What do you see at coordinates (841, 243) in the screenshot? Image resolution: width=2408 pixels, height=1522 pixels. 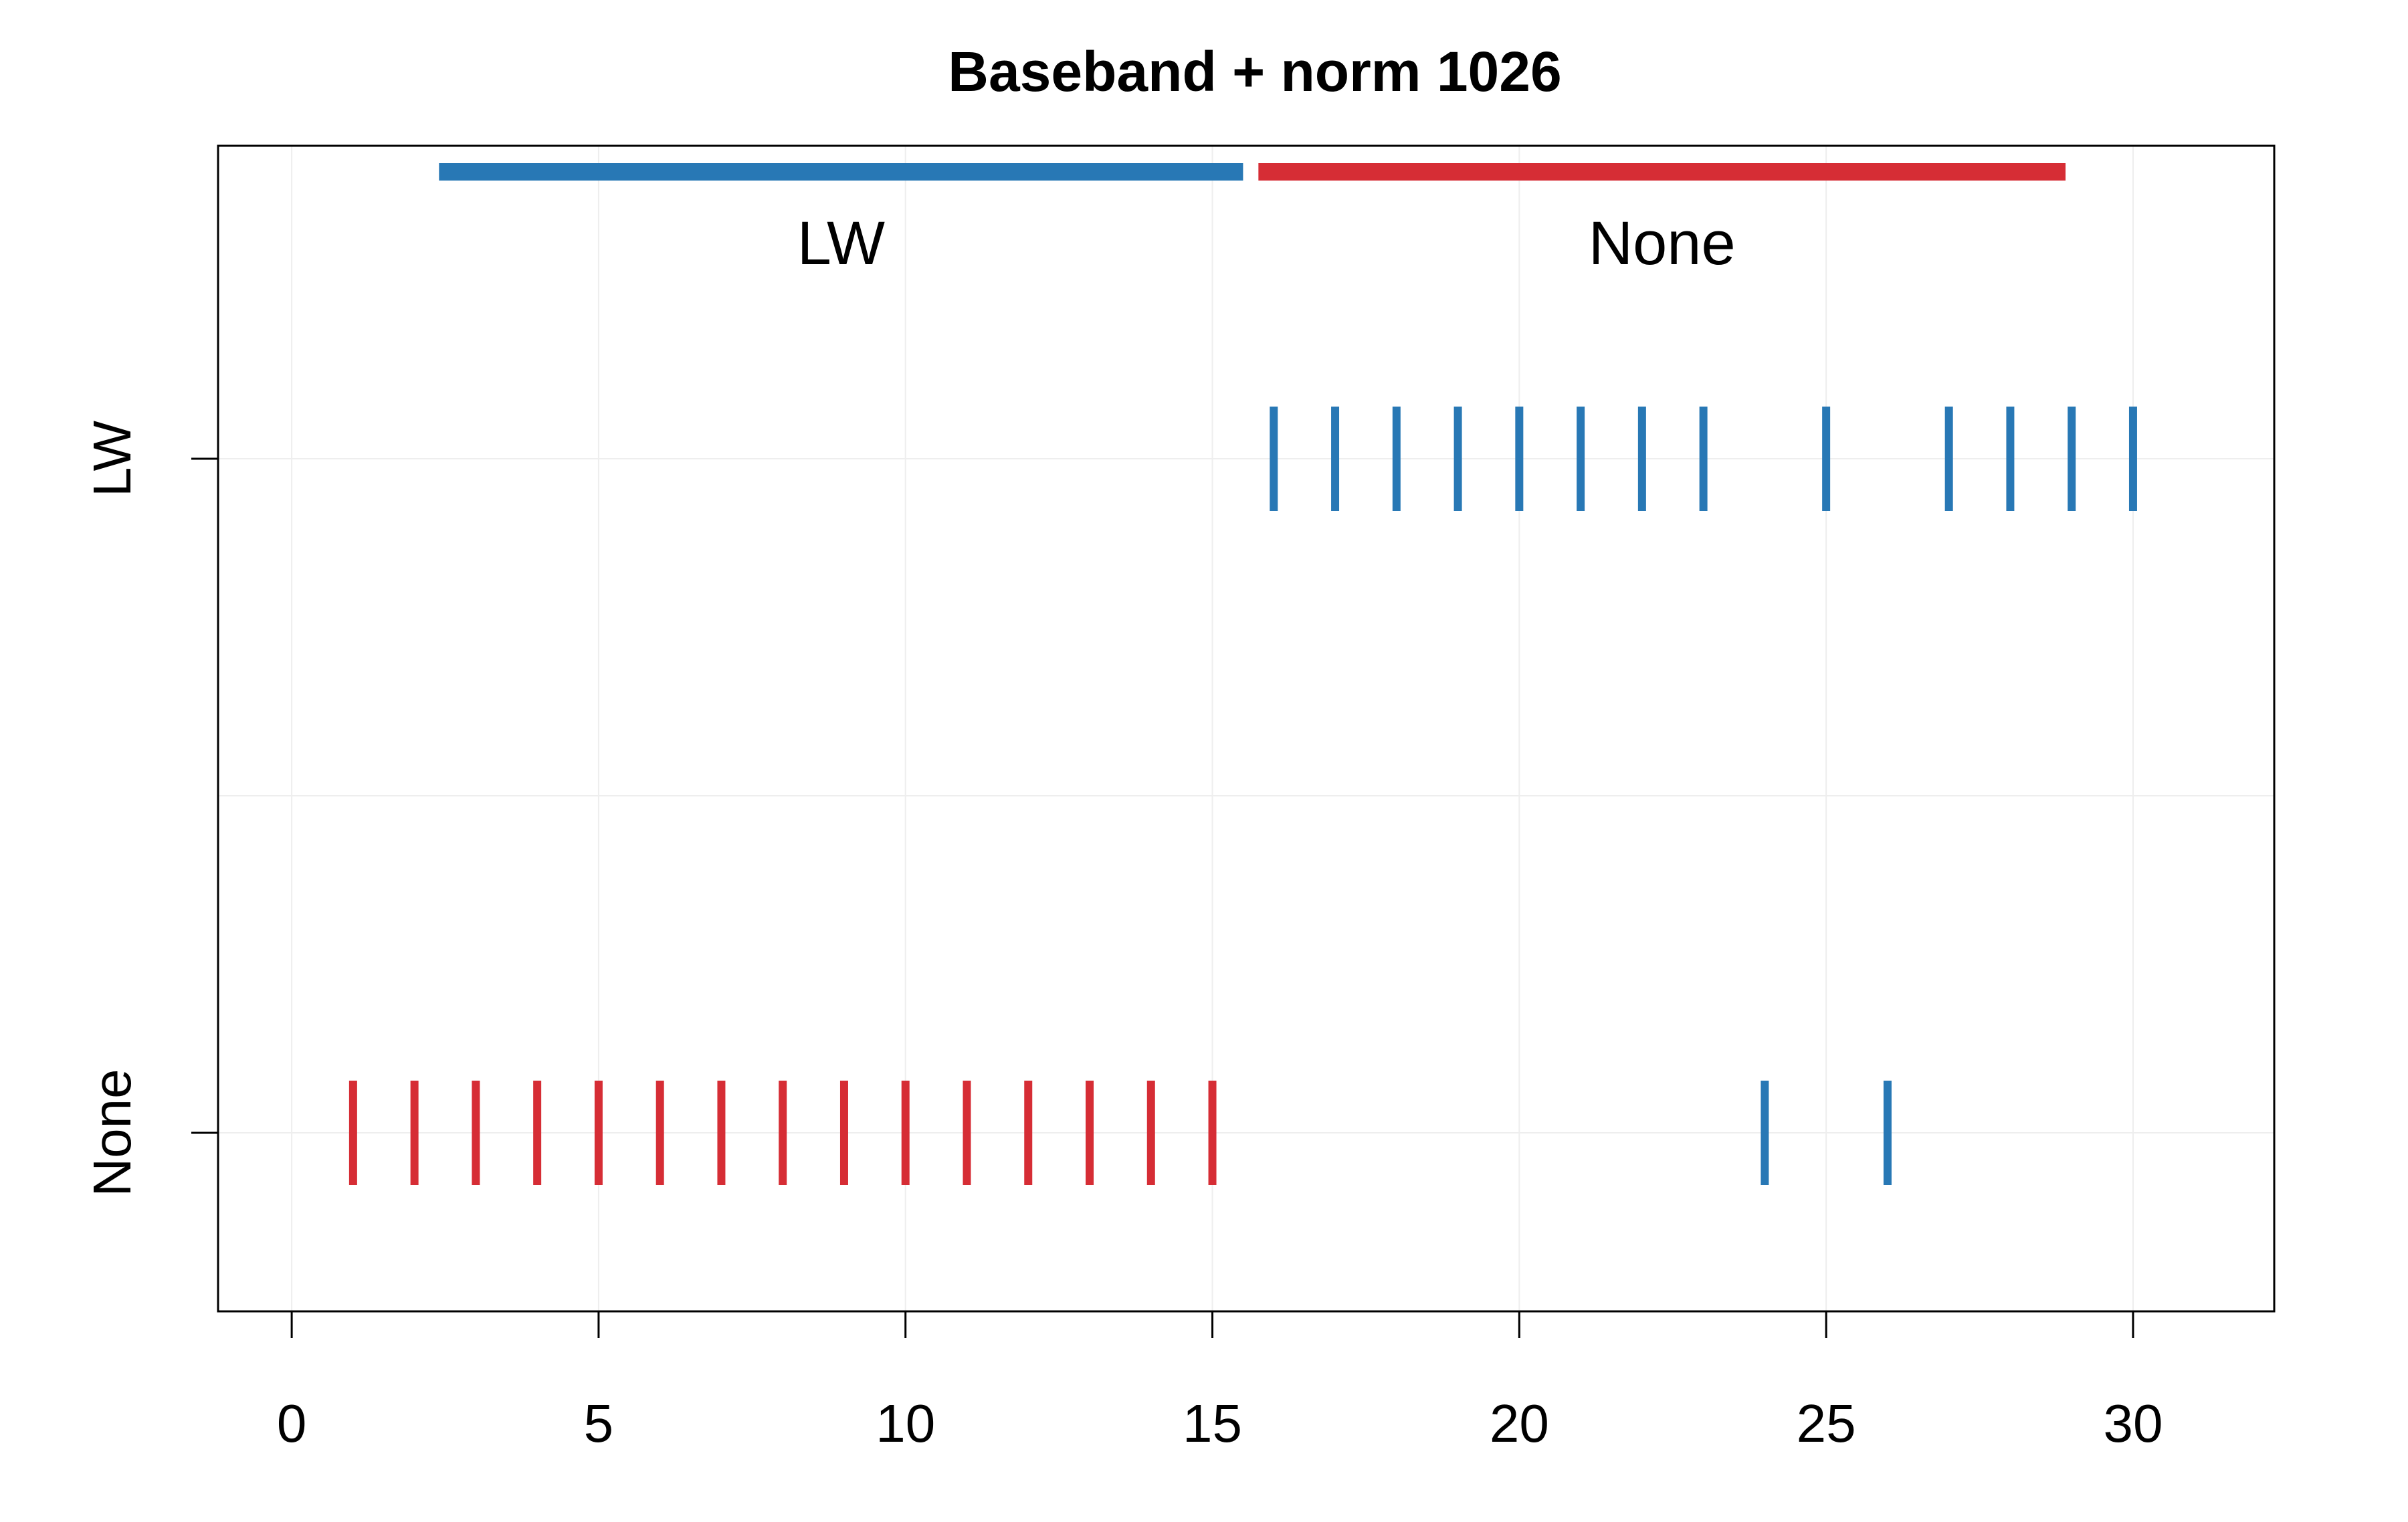 I see `group-label: LW` at bounding box center [841, 243].